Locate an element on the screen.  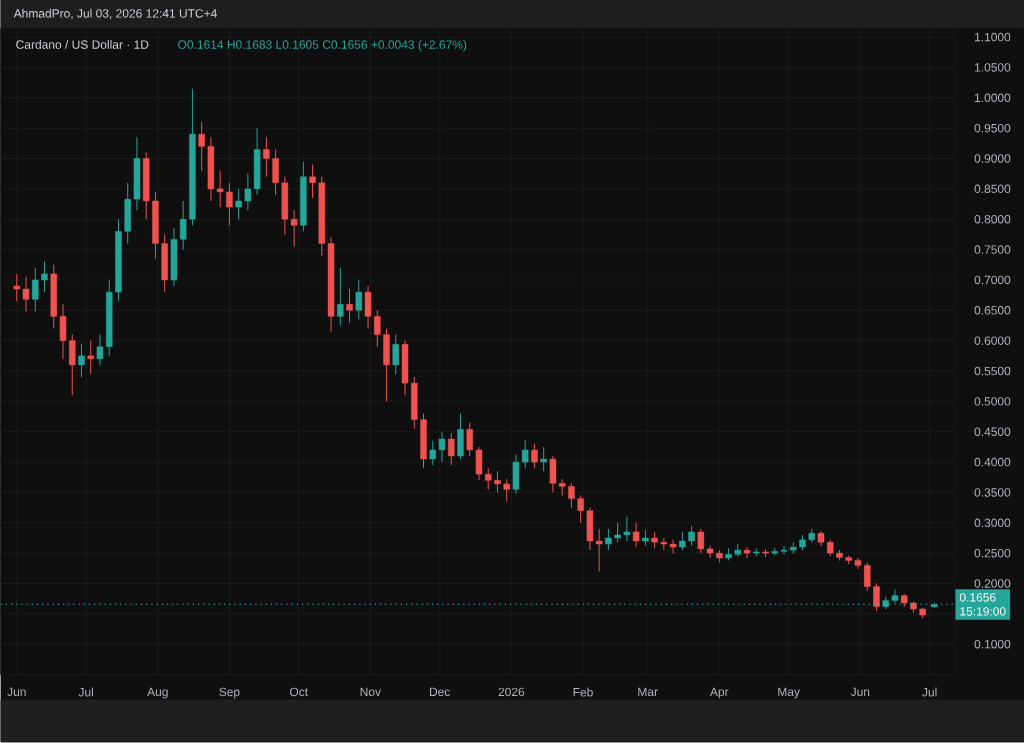
x-tick-label: Feb is located at coordinates (583, 692).